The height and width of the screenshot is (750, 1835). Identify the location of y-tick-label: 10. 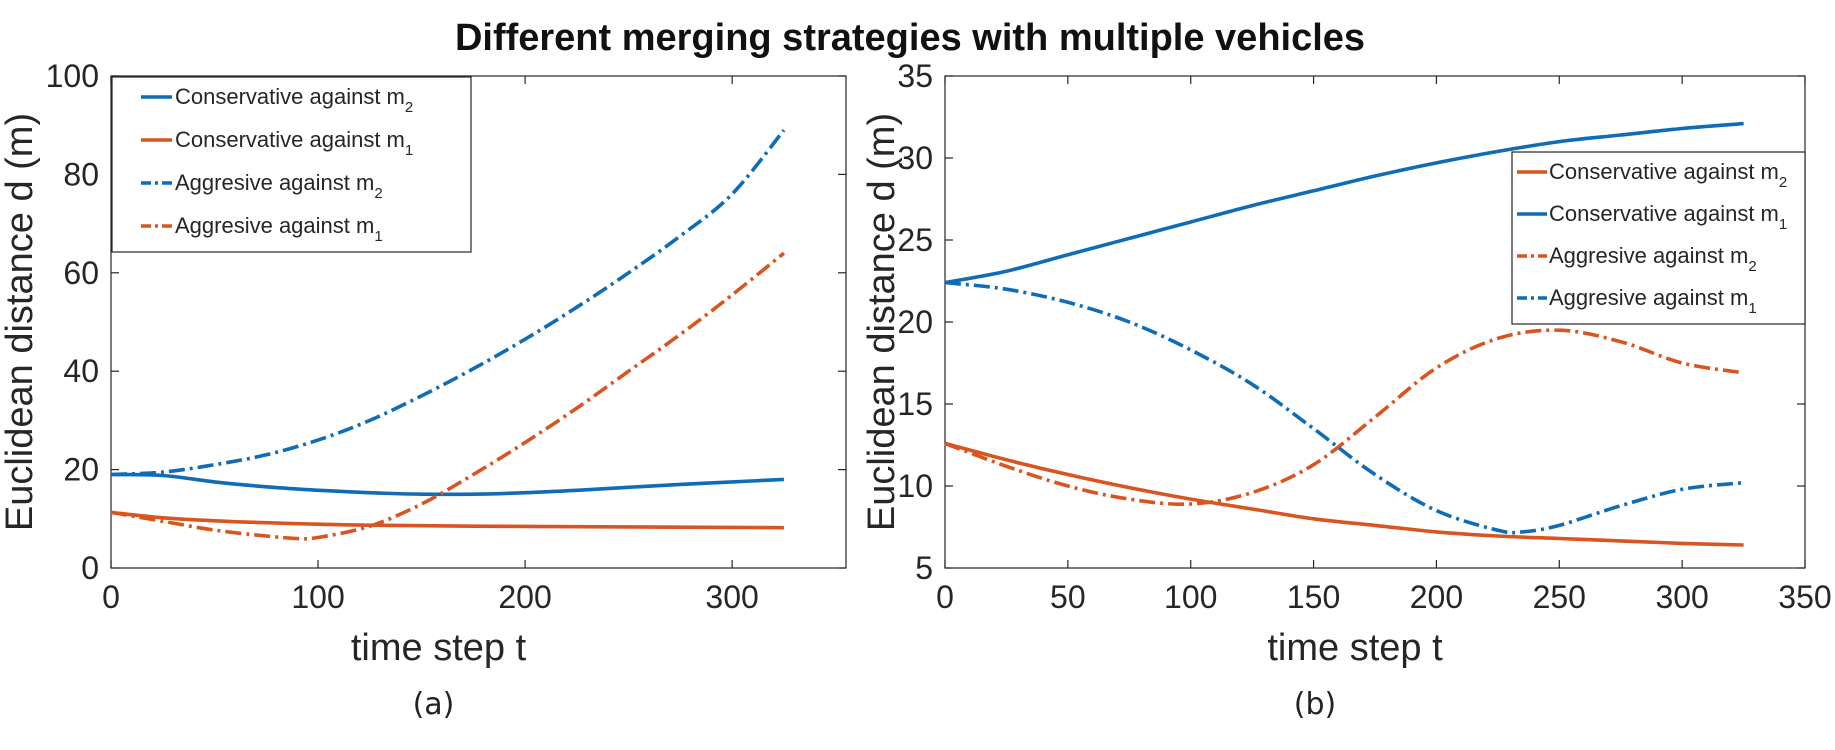
(915, 486).